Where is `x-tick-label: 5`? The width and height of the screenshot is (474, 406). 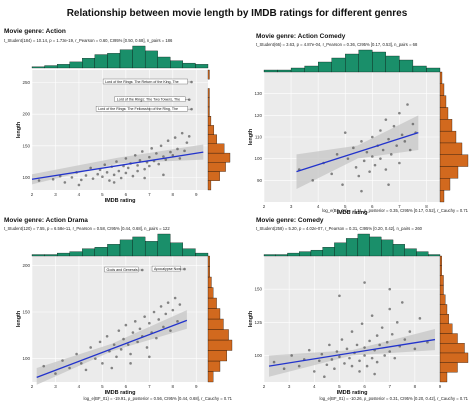 x-tick-label: 5 is located at coordinates (345, 206).